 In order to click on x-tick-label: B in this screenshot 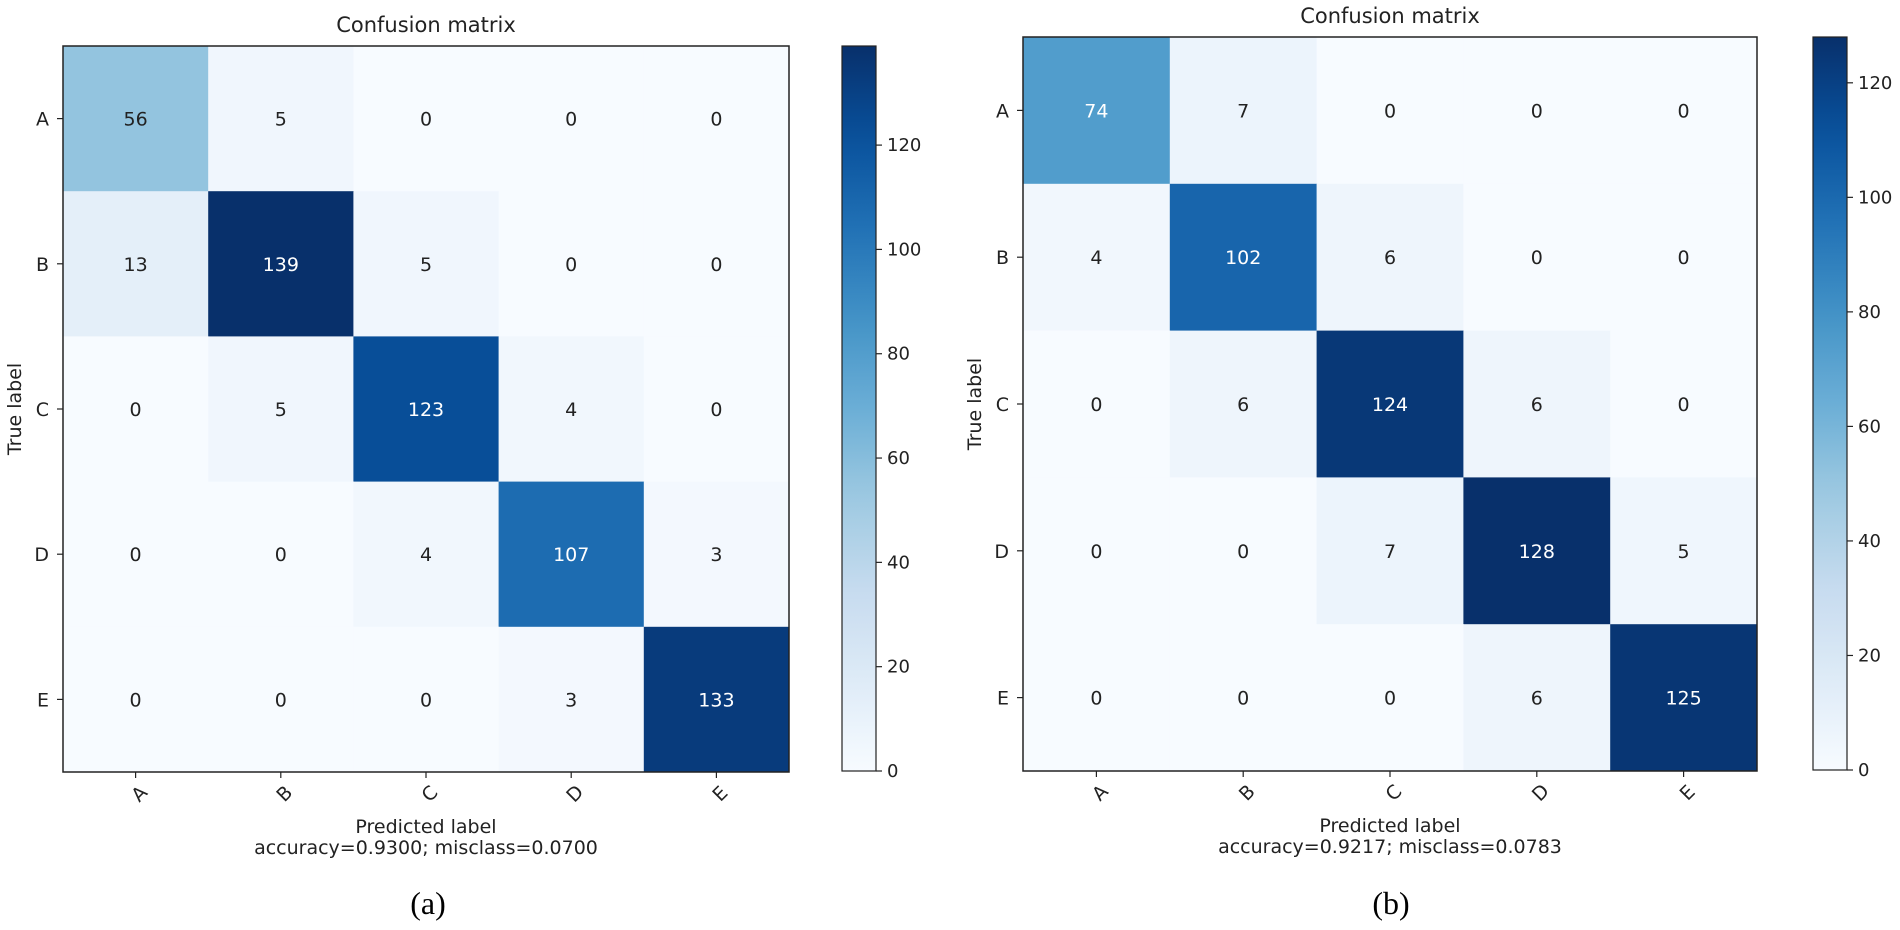, I will do `click(284, 794)`.